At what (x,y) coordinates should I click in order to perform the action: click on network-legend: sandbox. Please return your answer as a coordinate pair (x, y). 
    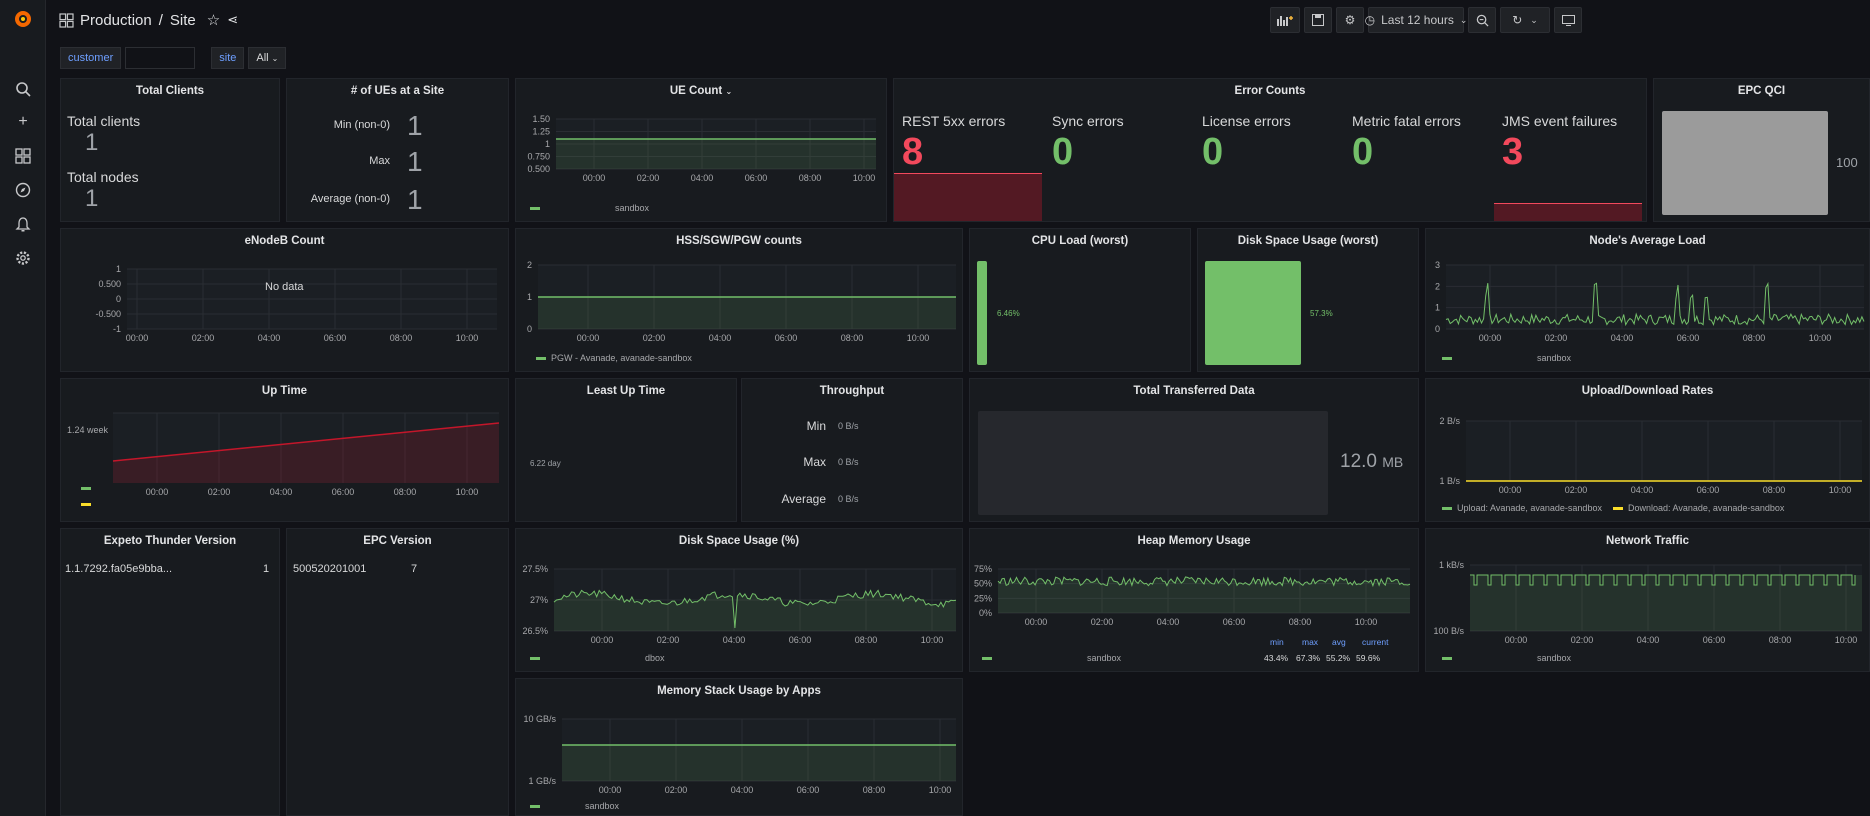
    Looking at the image, I should click on (1506, 658).